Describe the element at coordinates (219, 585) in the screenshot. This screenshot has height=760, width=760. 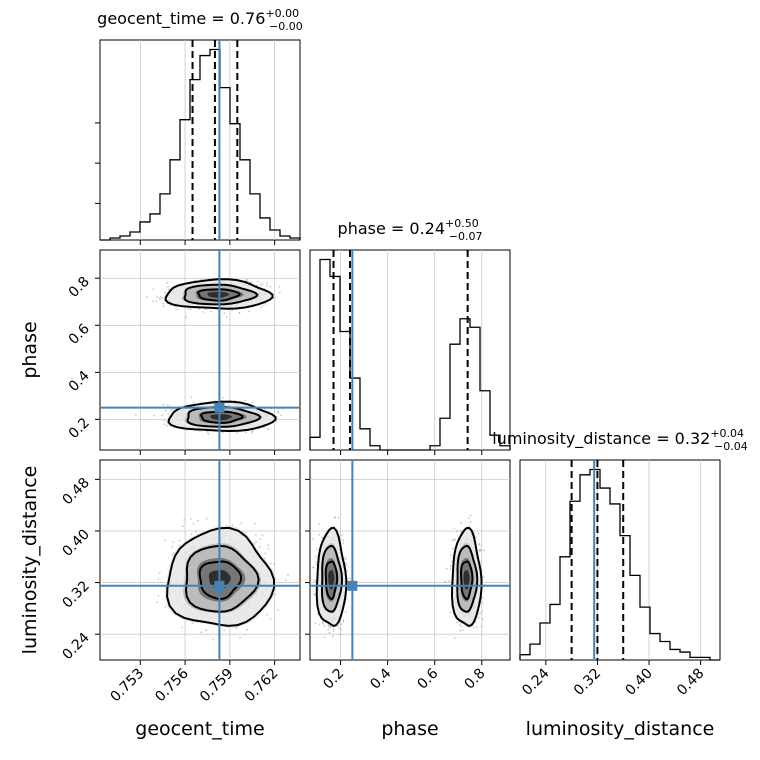
I see `joint-luminosity-distance-vs-geocent-time-truth-marker` at that location.